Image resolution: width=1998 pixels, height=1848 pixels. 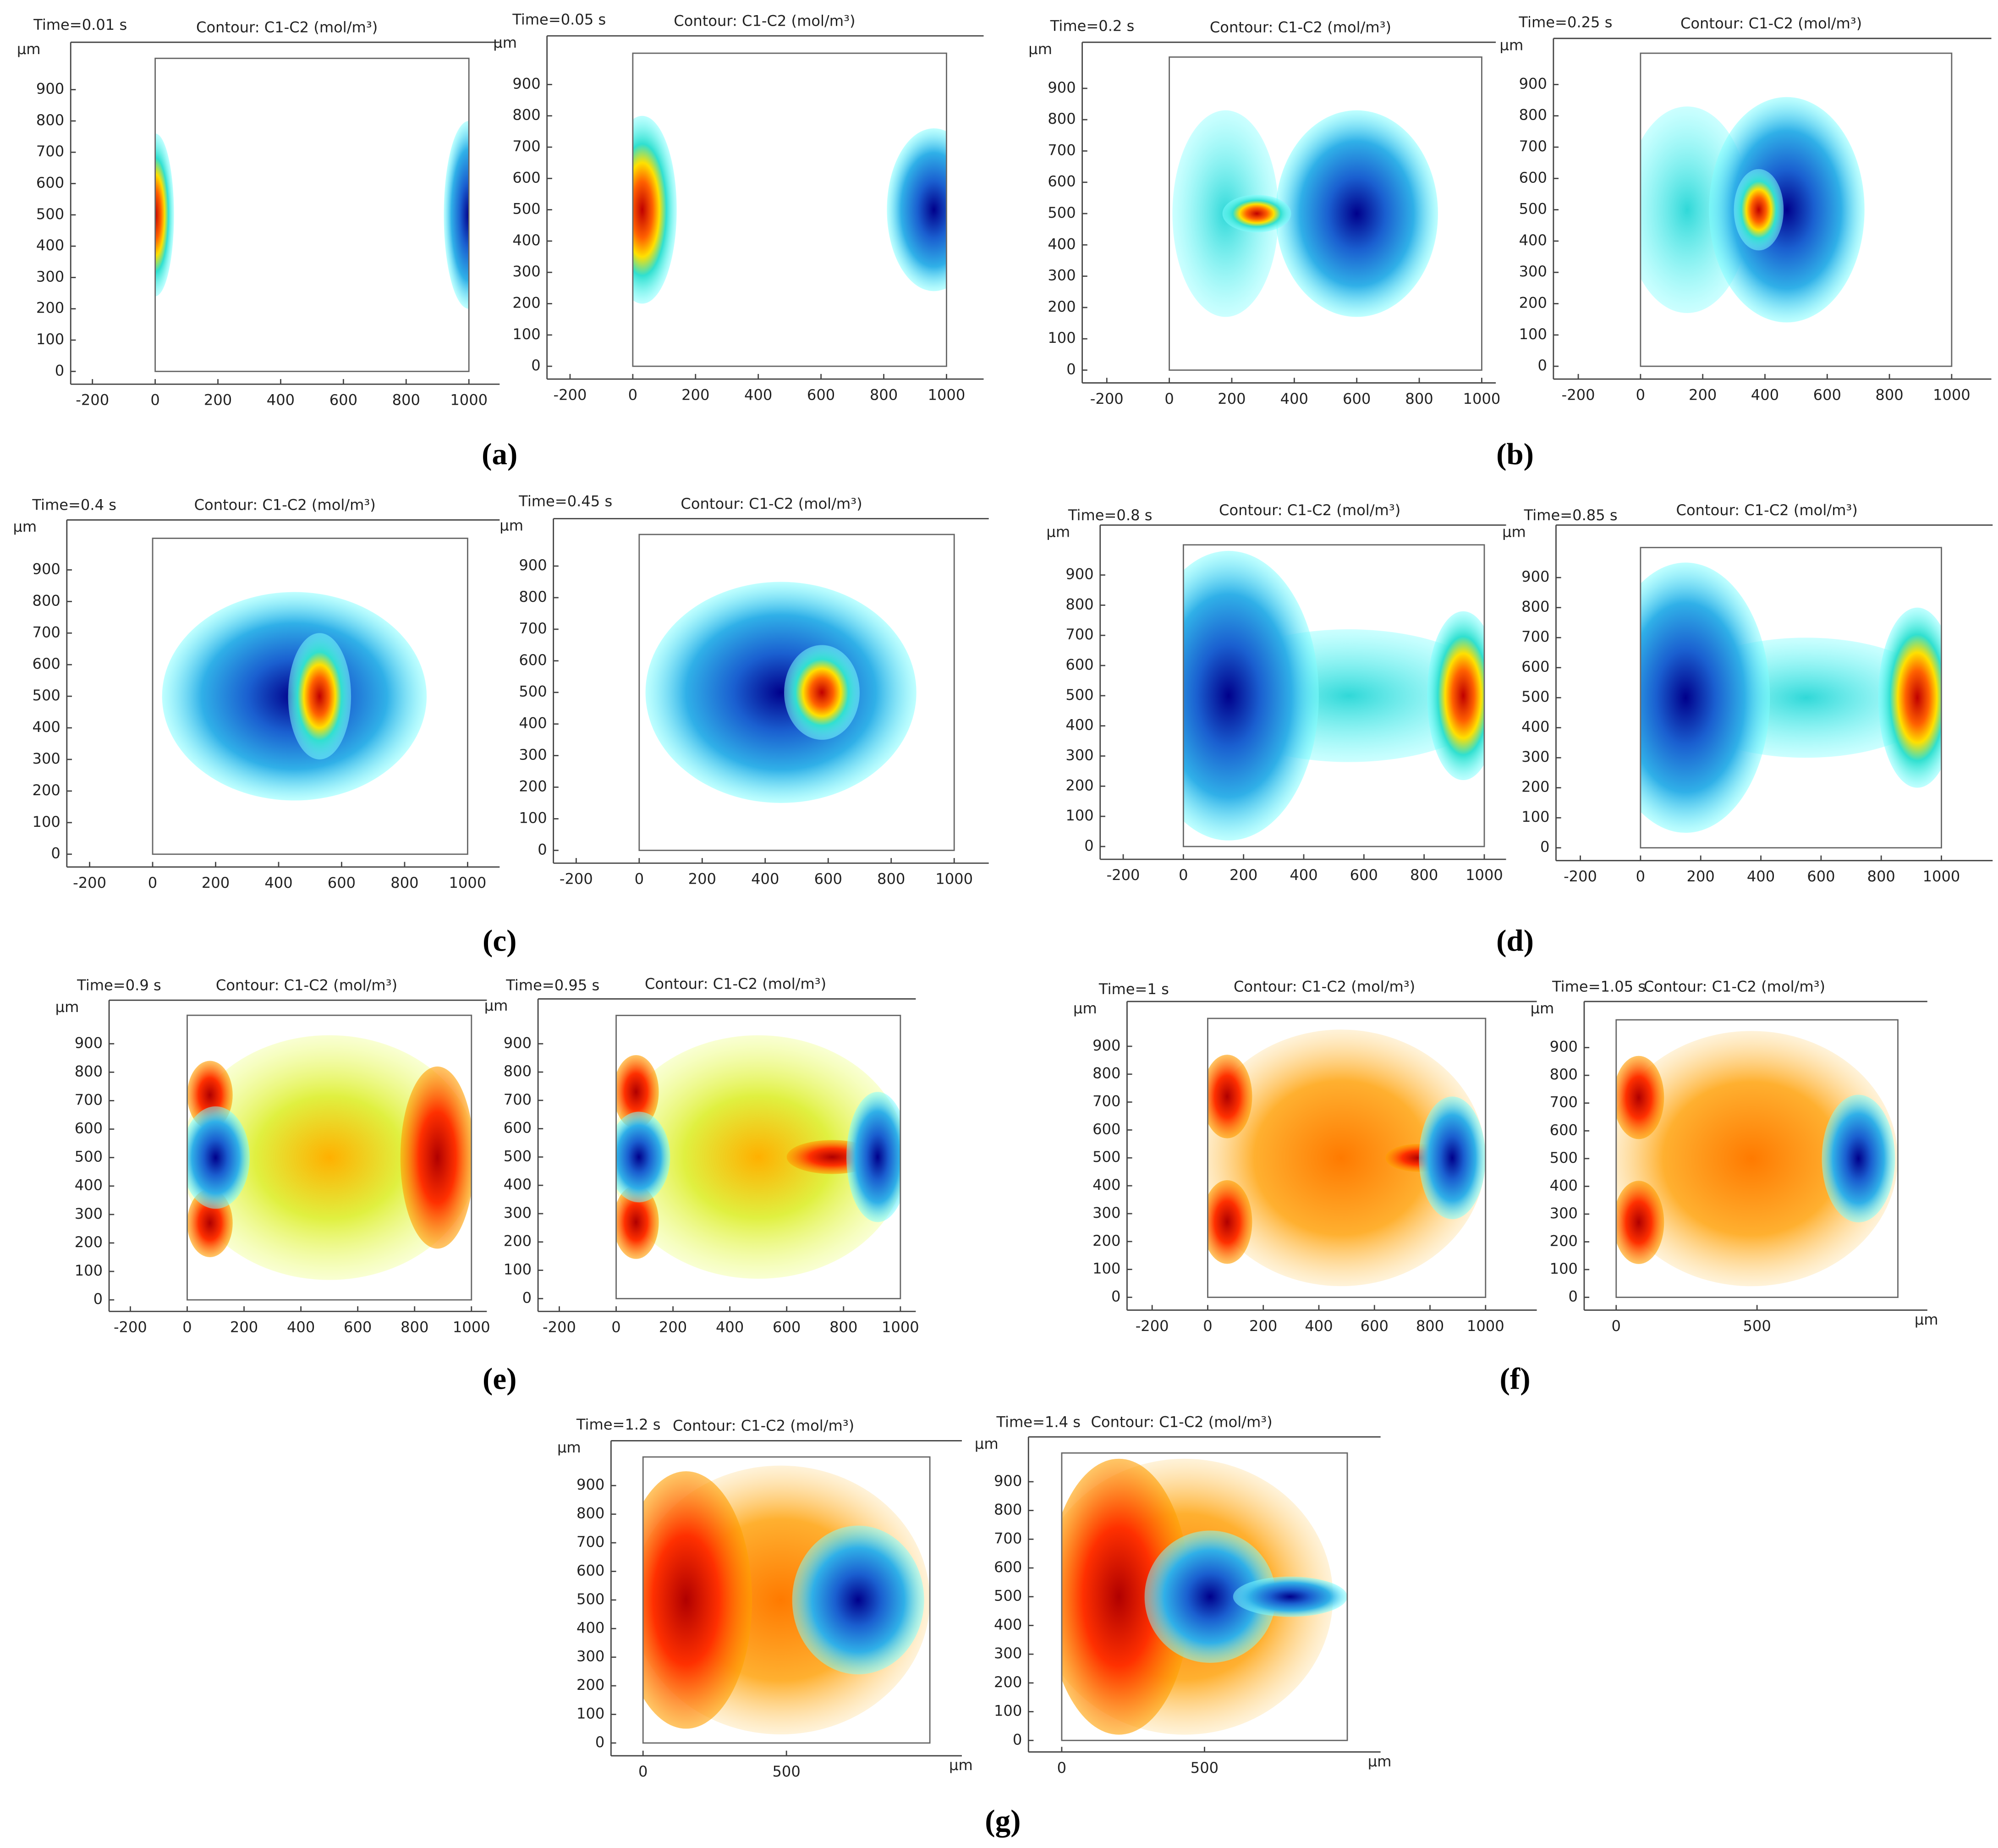 I want to click on y-tick-label: 200, so click(x=1106, y=1240).